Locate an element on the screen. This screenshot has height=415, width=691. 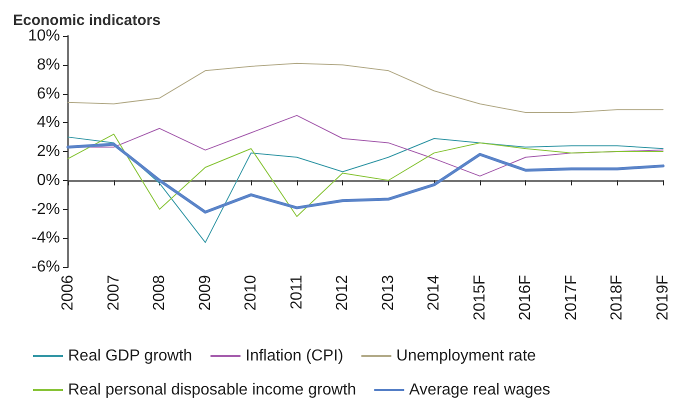
chart-title: Economic indicators is located at coordinates (87, 20).